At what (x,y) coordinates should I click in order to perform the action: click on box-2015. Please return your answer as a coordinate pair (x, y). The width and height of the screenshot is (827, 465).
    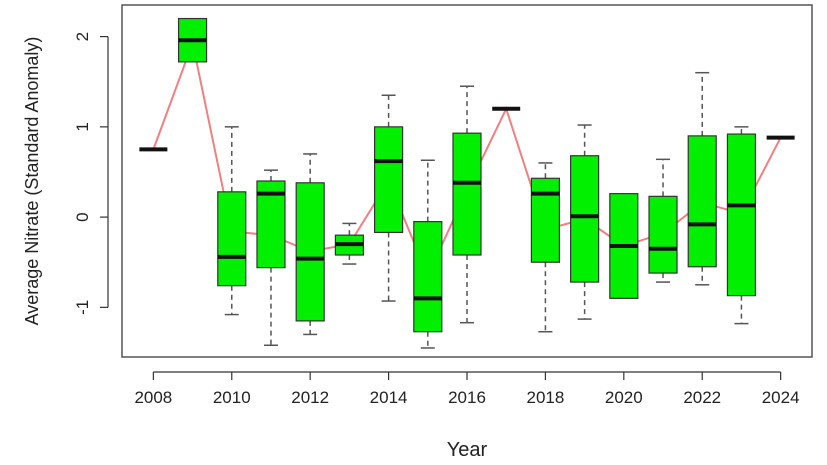
    Looking at the image, I should click on (428, 254).